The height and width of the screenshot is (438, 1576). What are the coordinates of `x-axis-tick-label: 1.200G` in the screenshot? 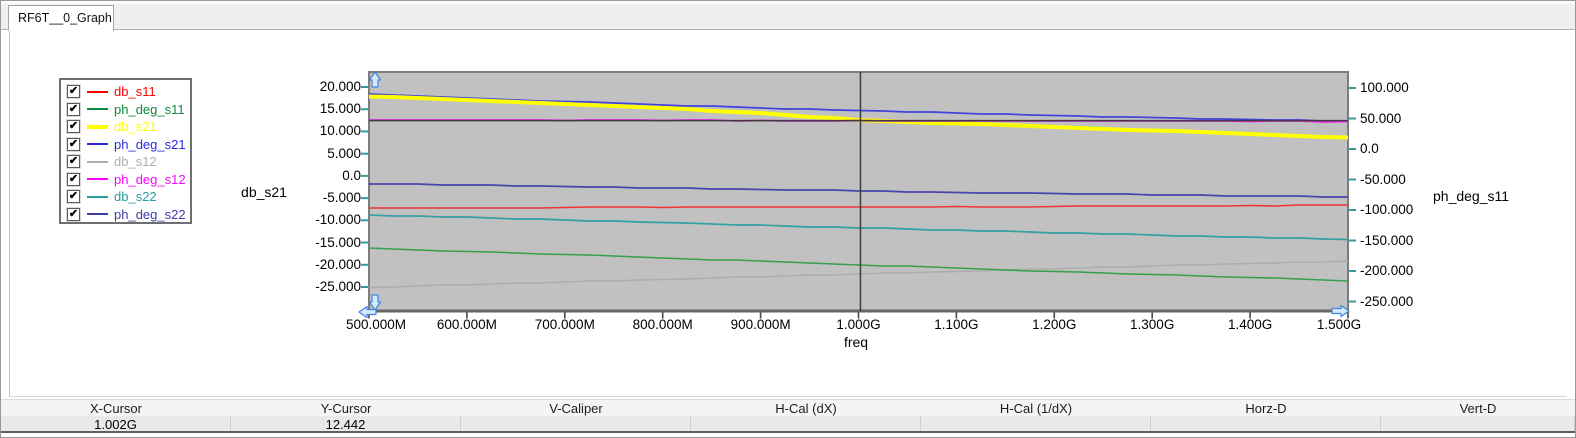 It's located at (1054, 324).